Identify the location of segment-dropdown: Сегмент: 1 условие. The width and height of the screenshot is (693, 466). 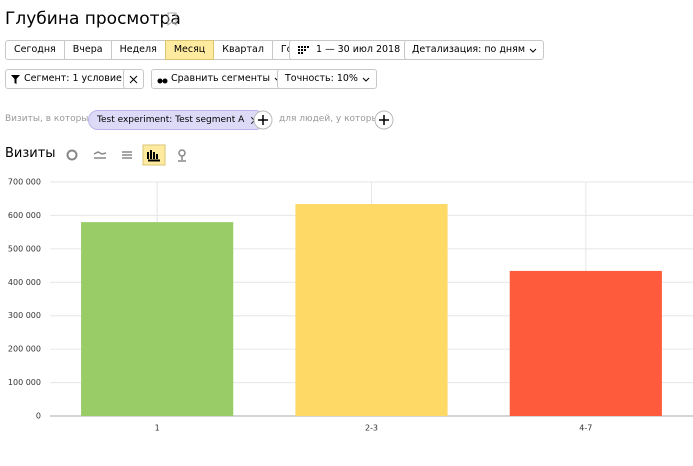
(73, 79).